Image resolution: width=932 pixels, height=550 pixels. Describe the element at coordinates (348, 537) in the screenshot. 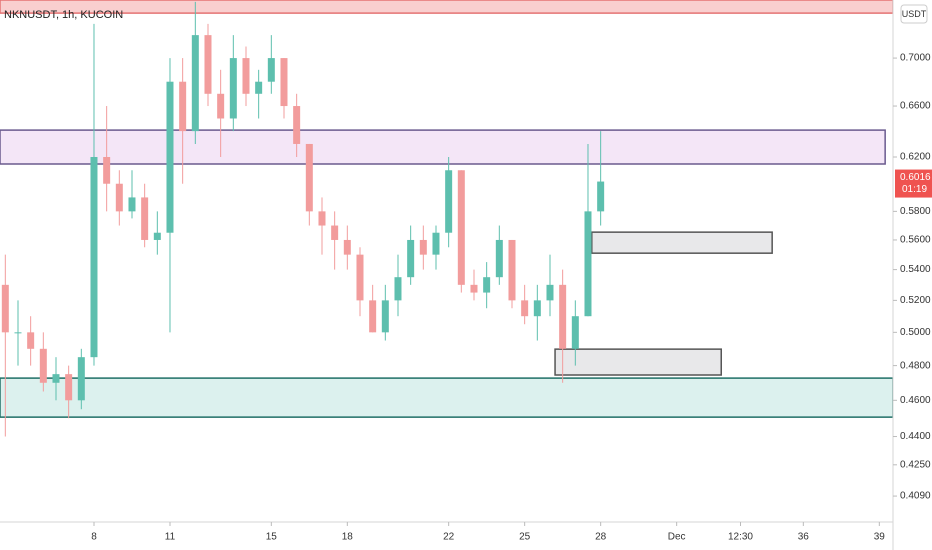

I see `x-tick-label: 18` at that location.